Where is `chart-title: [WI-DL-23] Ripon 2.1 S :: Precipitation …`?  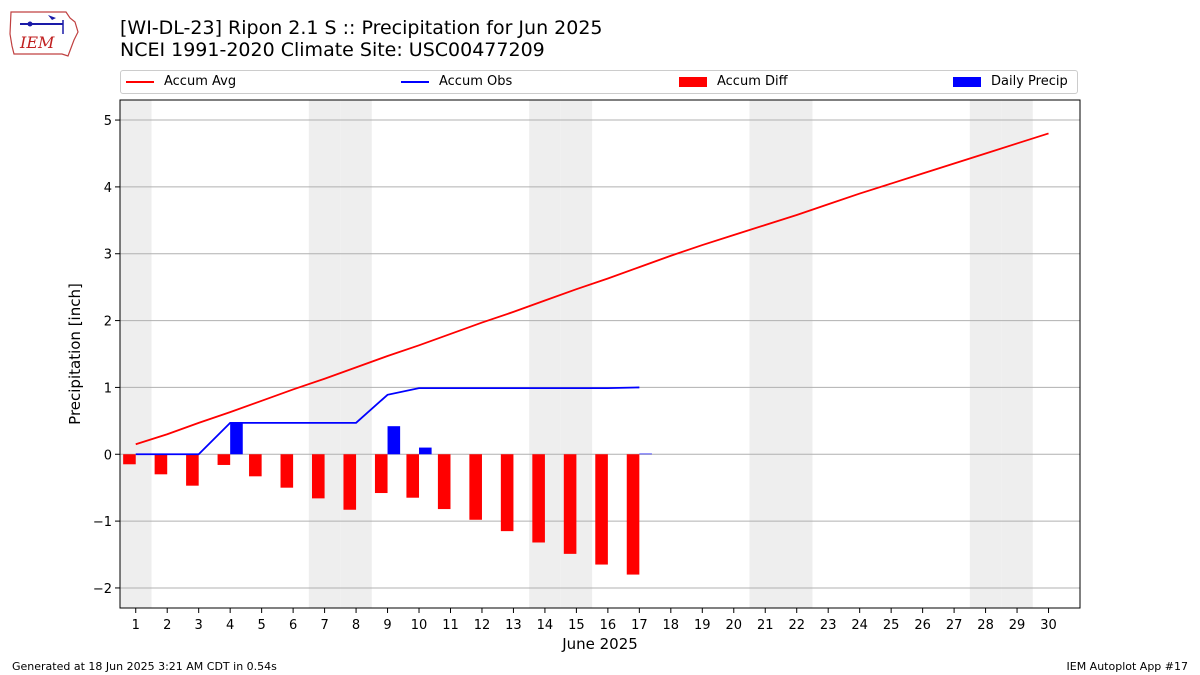 chart-title: [WI-DL-23] Ripon 2.1 S :: Precipitation … is located at coordinates (361, 28).